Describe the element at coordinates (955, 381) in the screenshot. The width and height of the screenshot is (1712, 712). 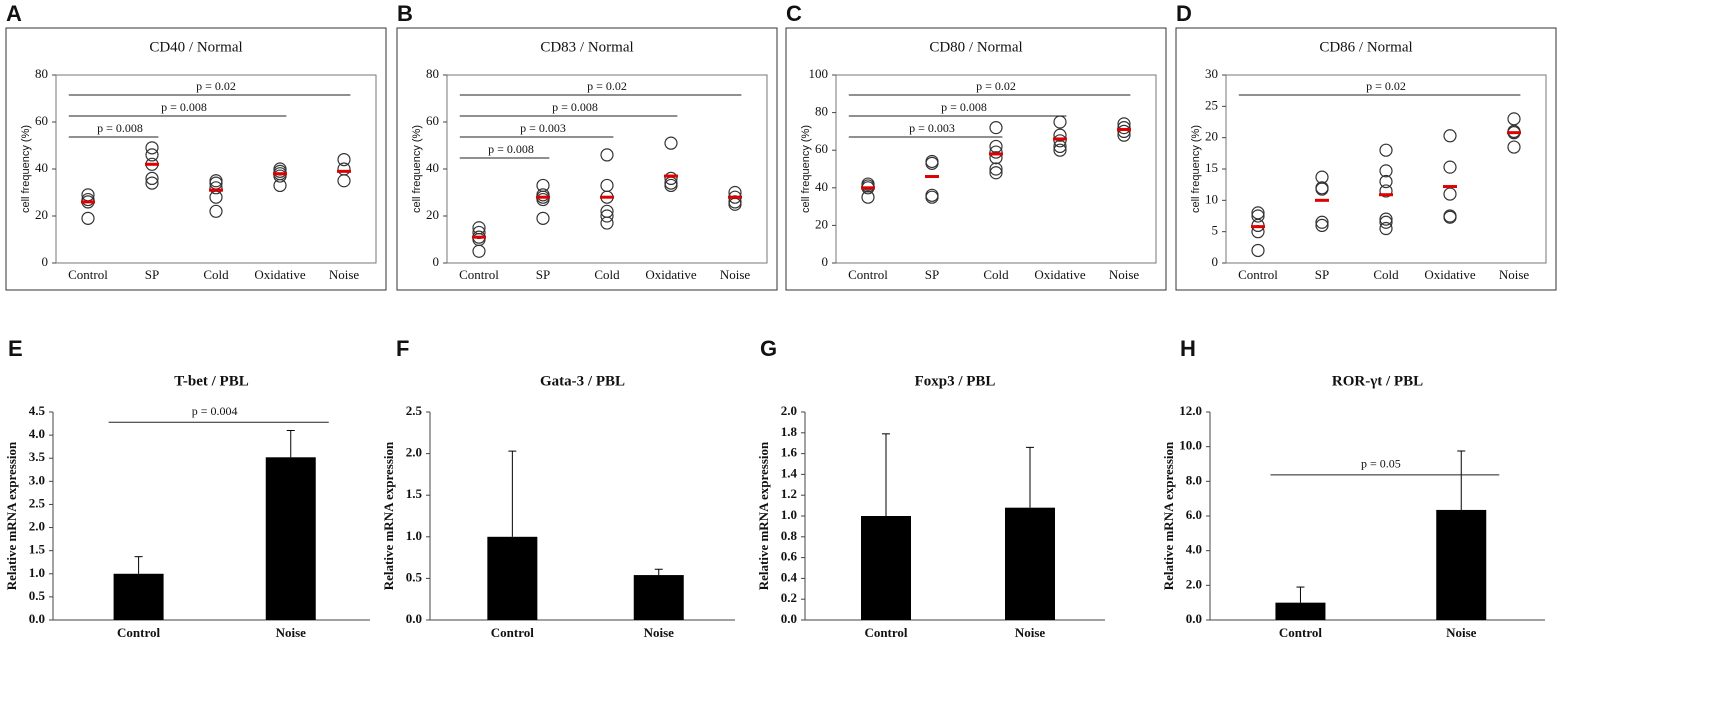
I see `panel-title: Foxp3 / PBL` at that location.